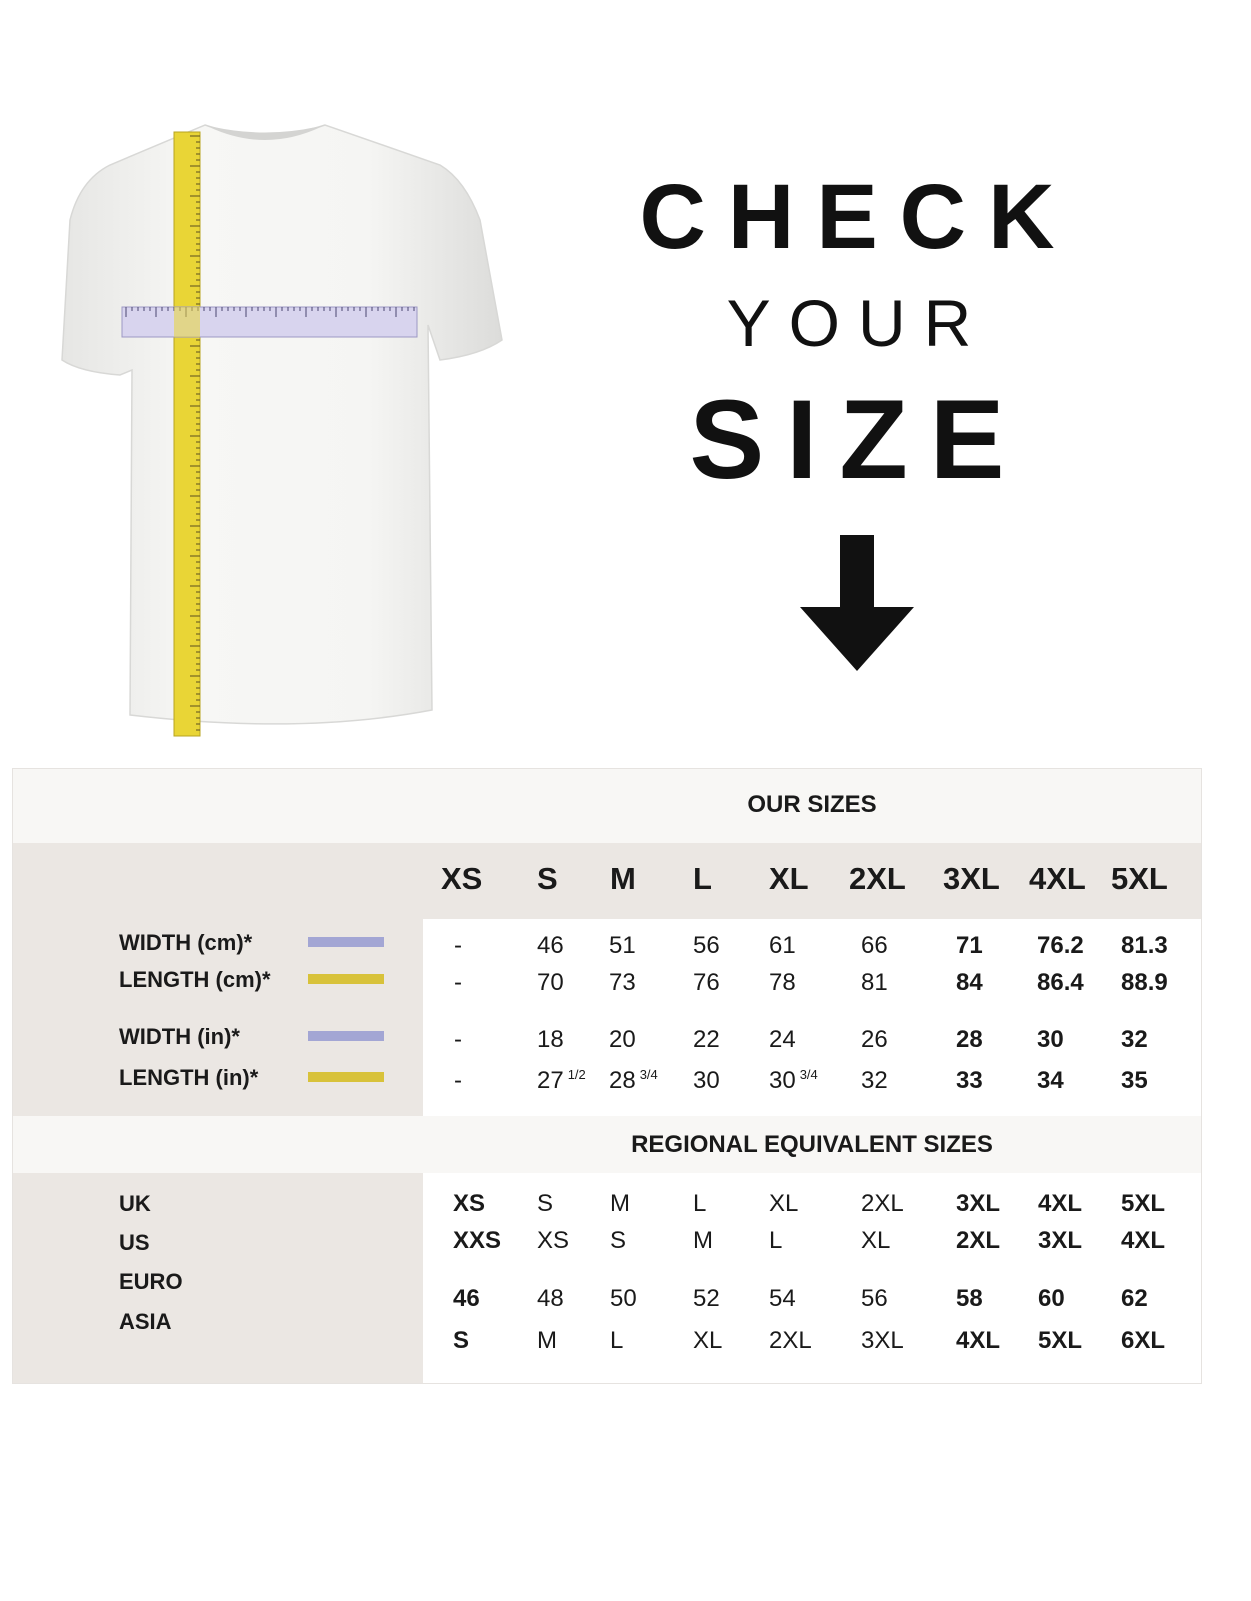  Describe the element at coordinates (550, 945) in the screenshot. I see `cell-value: 46` at that location.